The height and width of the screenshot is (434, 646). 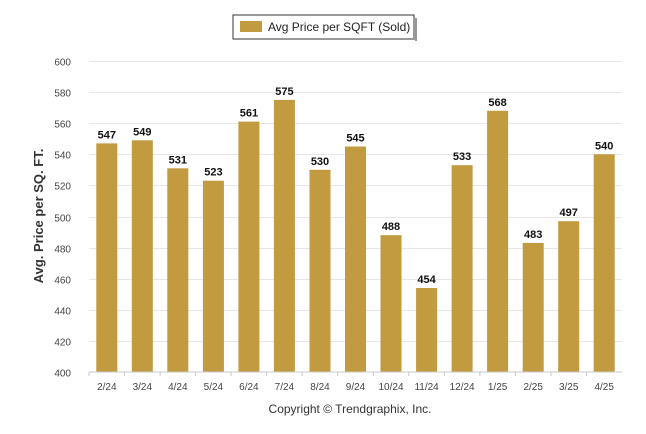 What do you see at coordinates (285, 387) in the screenshot?
I see `x-tick-label: 7/24` at bounding box center [285, 387].